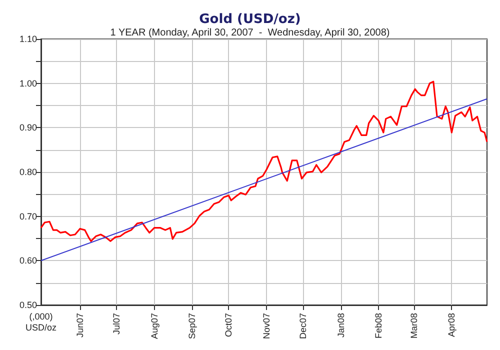 The width and height of the screenshot is (500, 350). What do you see at coordinates (28, 127) in the screenshot?
I see `y-tick-label: 0.90` at bounding box center [28, 127].